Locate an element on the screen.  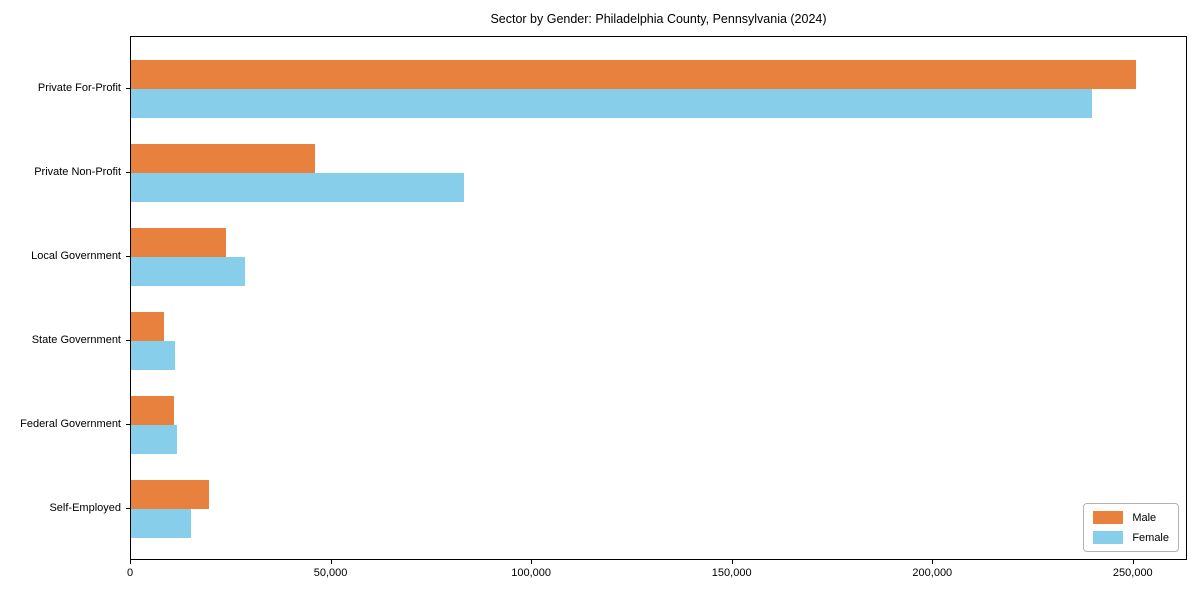
x-axis-tick-label: 100,000 is located at coordinates (531, 573).